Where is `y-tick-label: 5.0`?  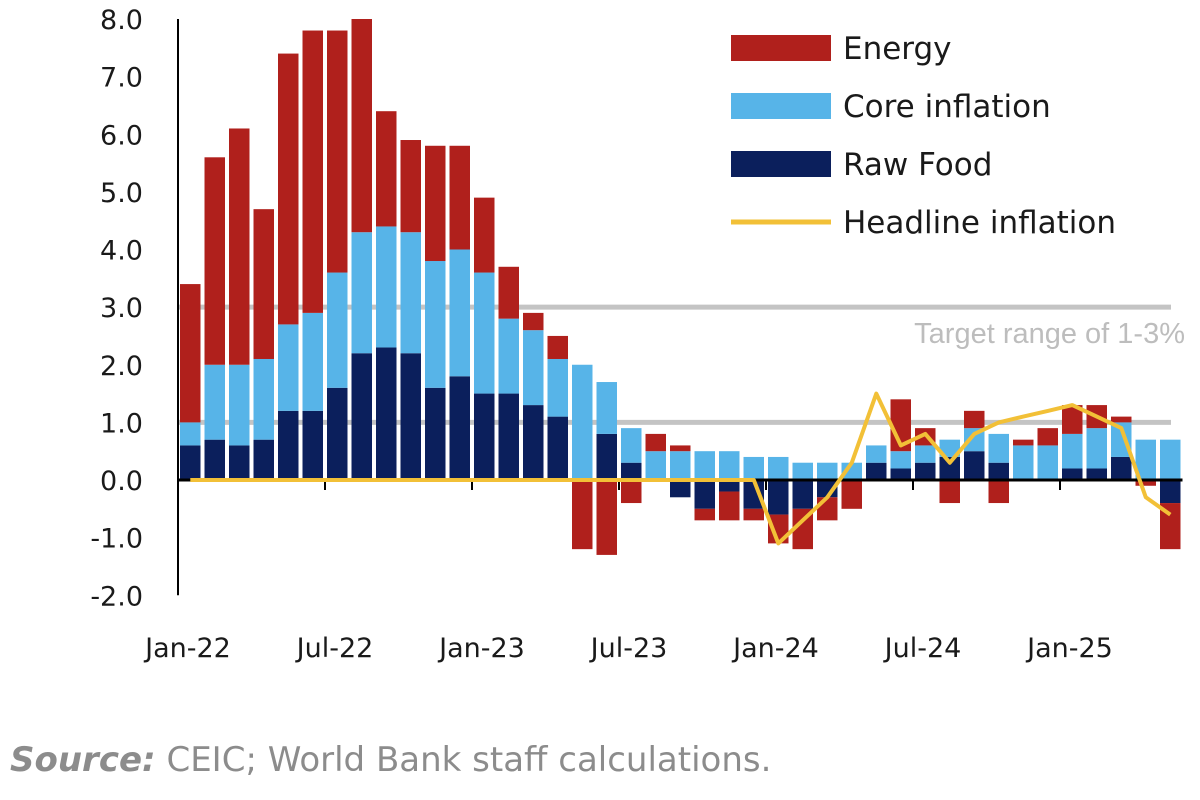 y-tick-label: 5.0 is located at coordinates (121, 193).